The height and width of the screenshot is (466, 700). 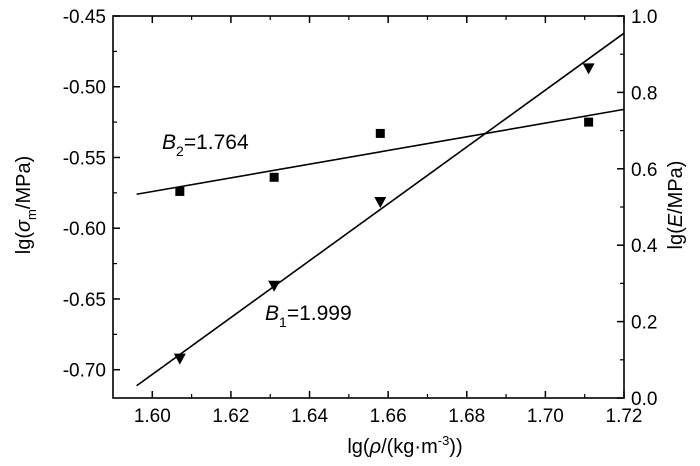 What do you see at coordinates (84, 88) in the screenshot?
I see `left-y-tick-label: -0.50` at bounding box center [84, 88].